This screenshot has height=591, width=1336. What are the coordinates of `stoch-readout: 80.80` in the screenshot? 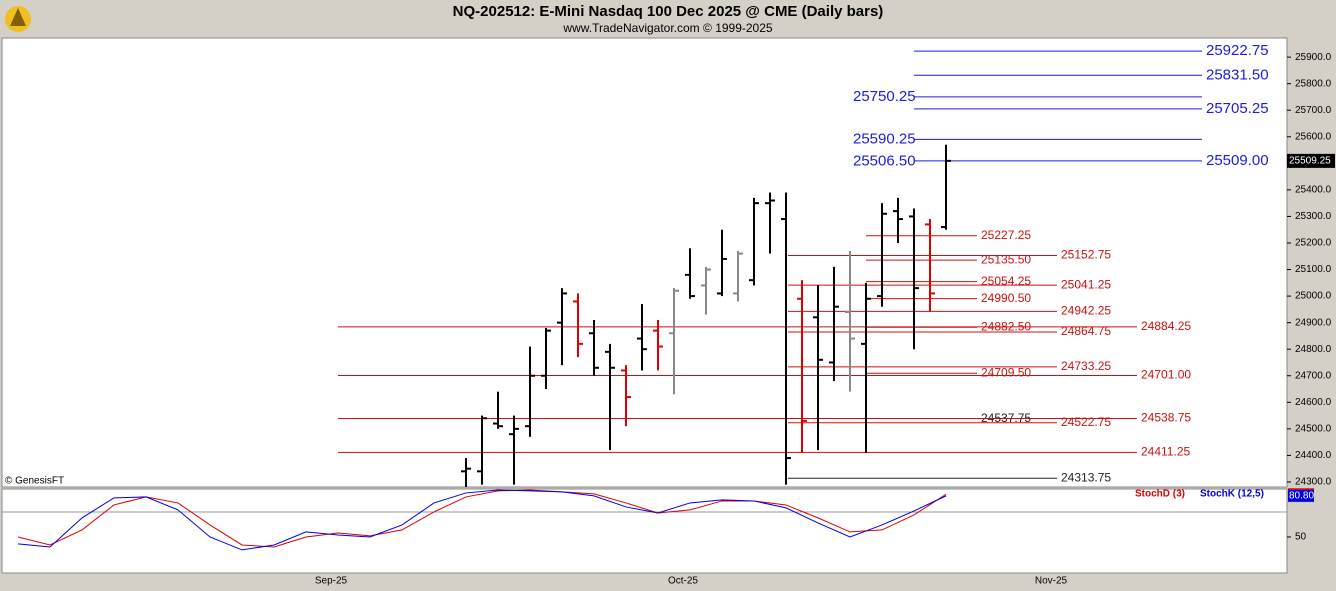 It's located at (1301, 496).